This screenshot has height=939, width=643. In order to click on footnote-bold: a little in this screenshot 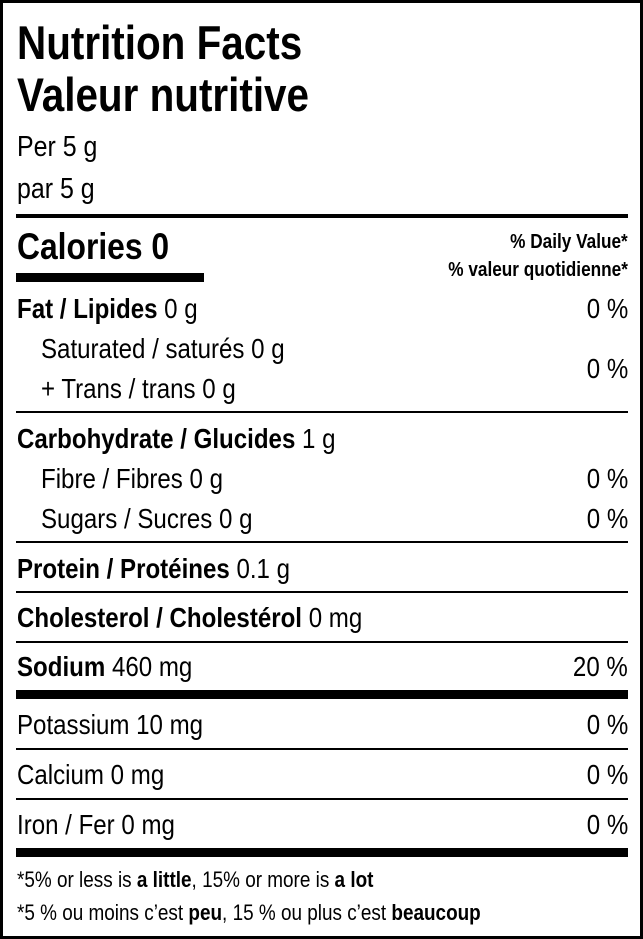, I will do `click(164, 879)`.